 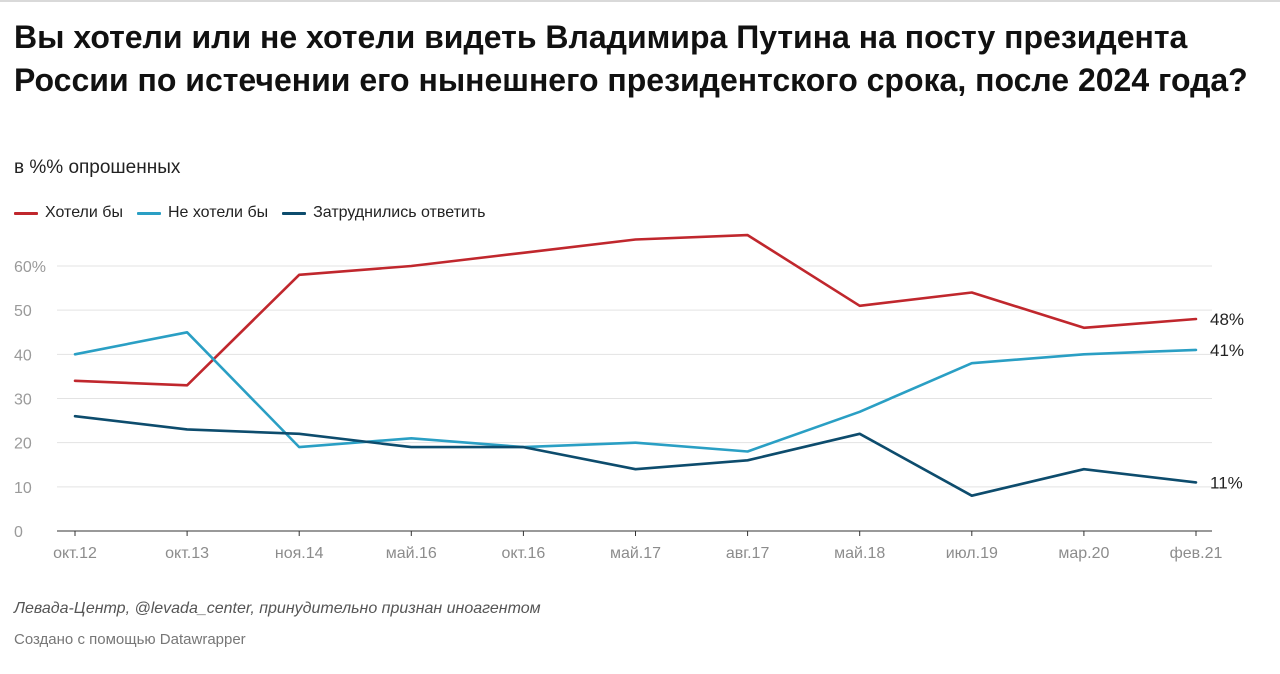 What do you see at coordinates (1227, 350) in the screenshot?
I see `end-label-series-2: 41%` at bounding box center [1227, 350].